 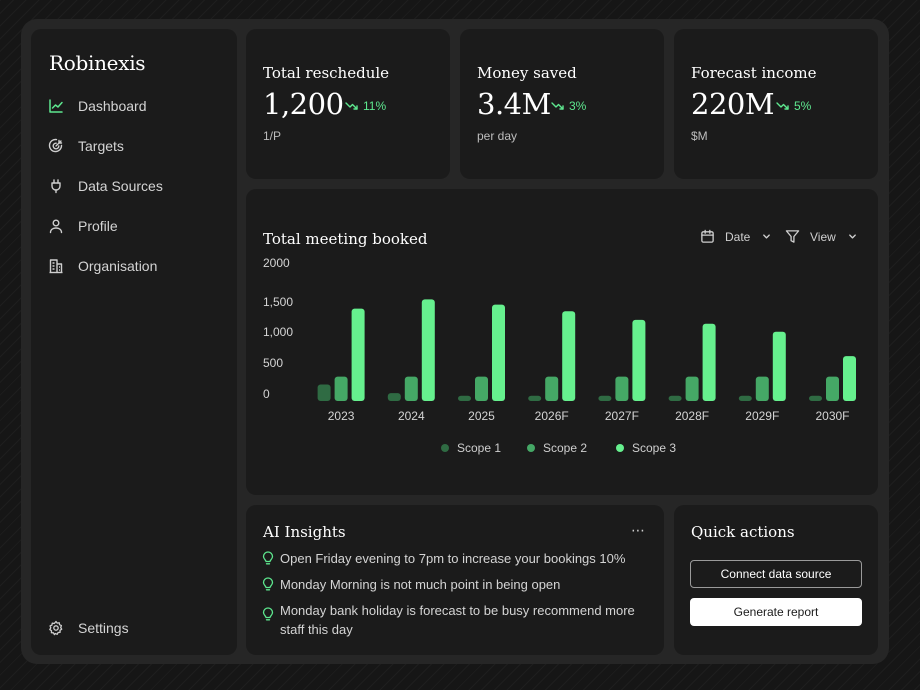 I want to click on stat-unit: per day, so click(x=497, y=136).